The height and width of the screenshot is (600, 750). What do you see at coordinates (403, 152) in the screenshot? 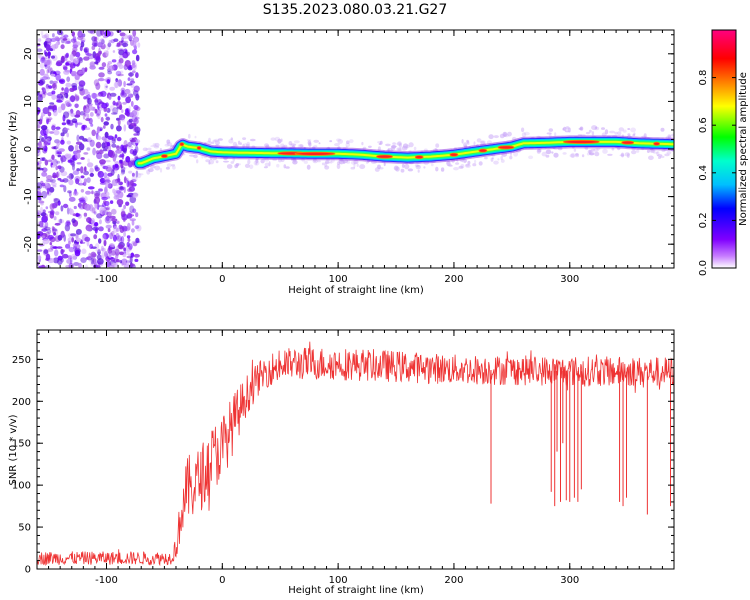
I see `spectral-ridge` at bounding box center [403, 152].